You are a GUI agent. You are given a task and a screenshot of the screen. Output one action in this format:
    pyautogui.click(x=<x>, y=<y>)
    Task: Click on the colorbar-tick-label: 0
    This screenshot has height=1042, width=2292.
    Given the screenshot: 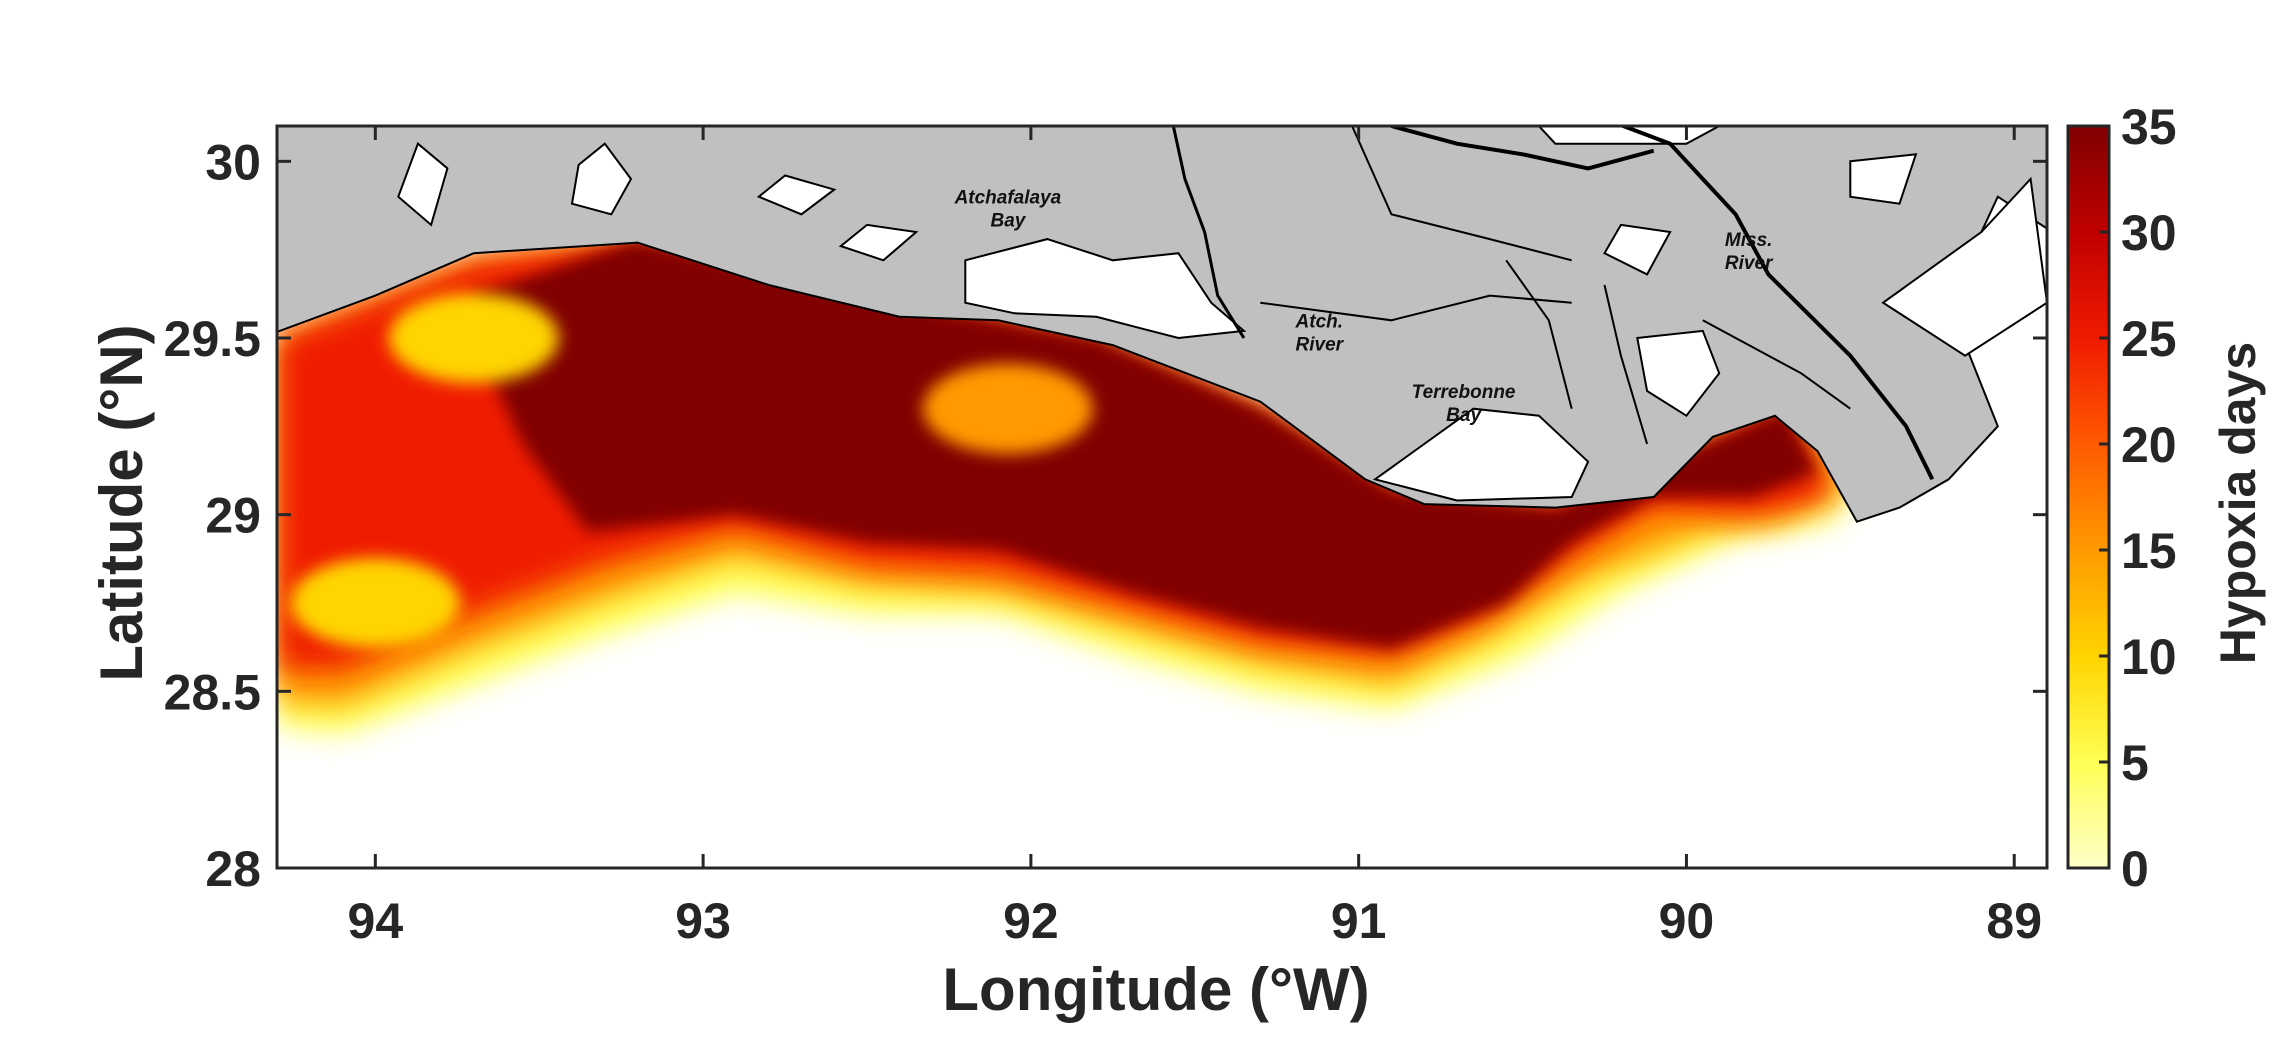 What is the action you would take?
    pyautogui.click(x=2135, y=869)
    